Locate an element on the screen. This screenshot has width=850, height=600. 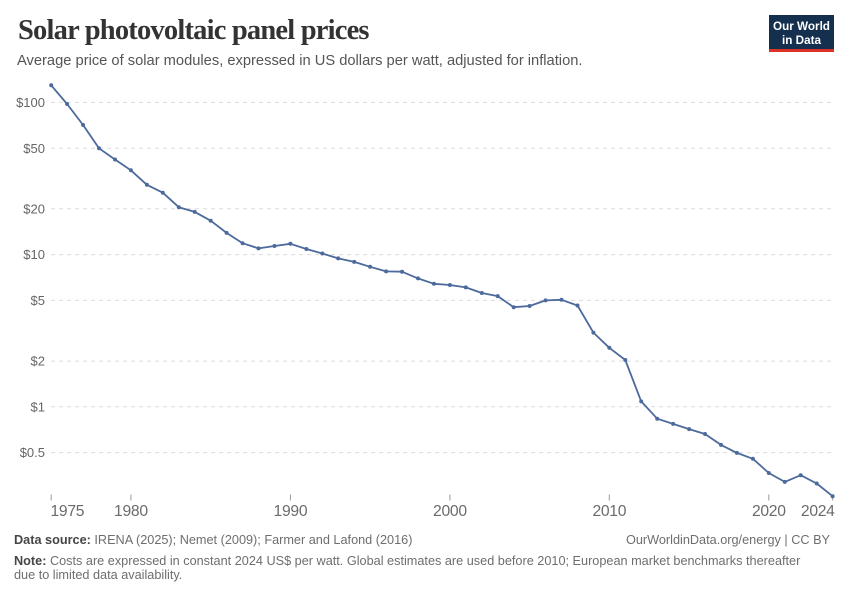
svg-text: 2000 is located at coordinates (450, 511).